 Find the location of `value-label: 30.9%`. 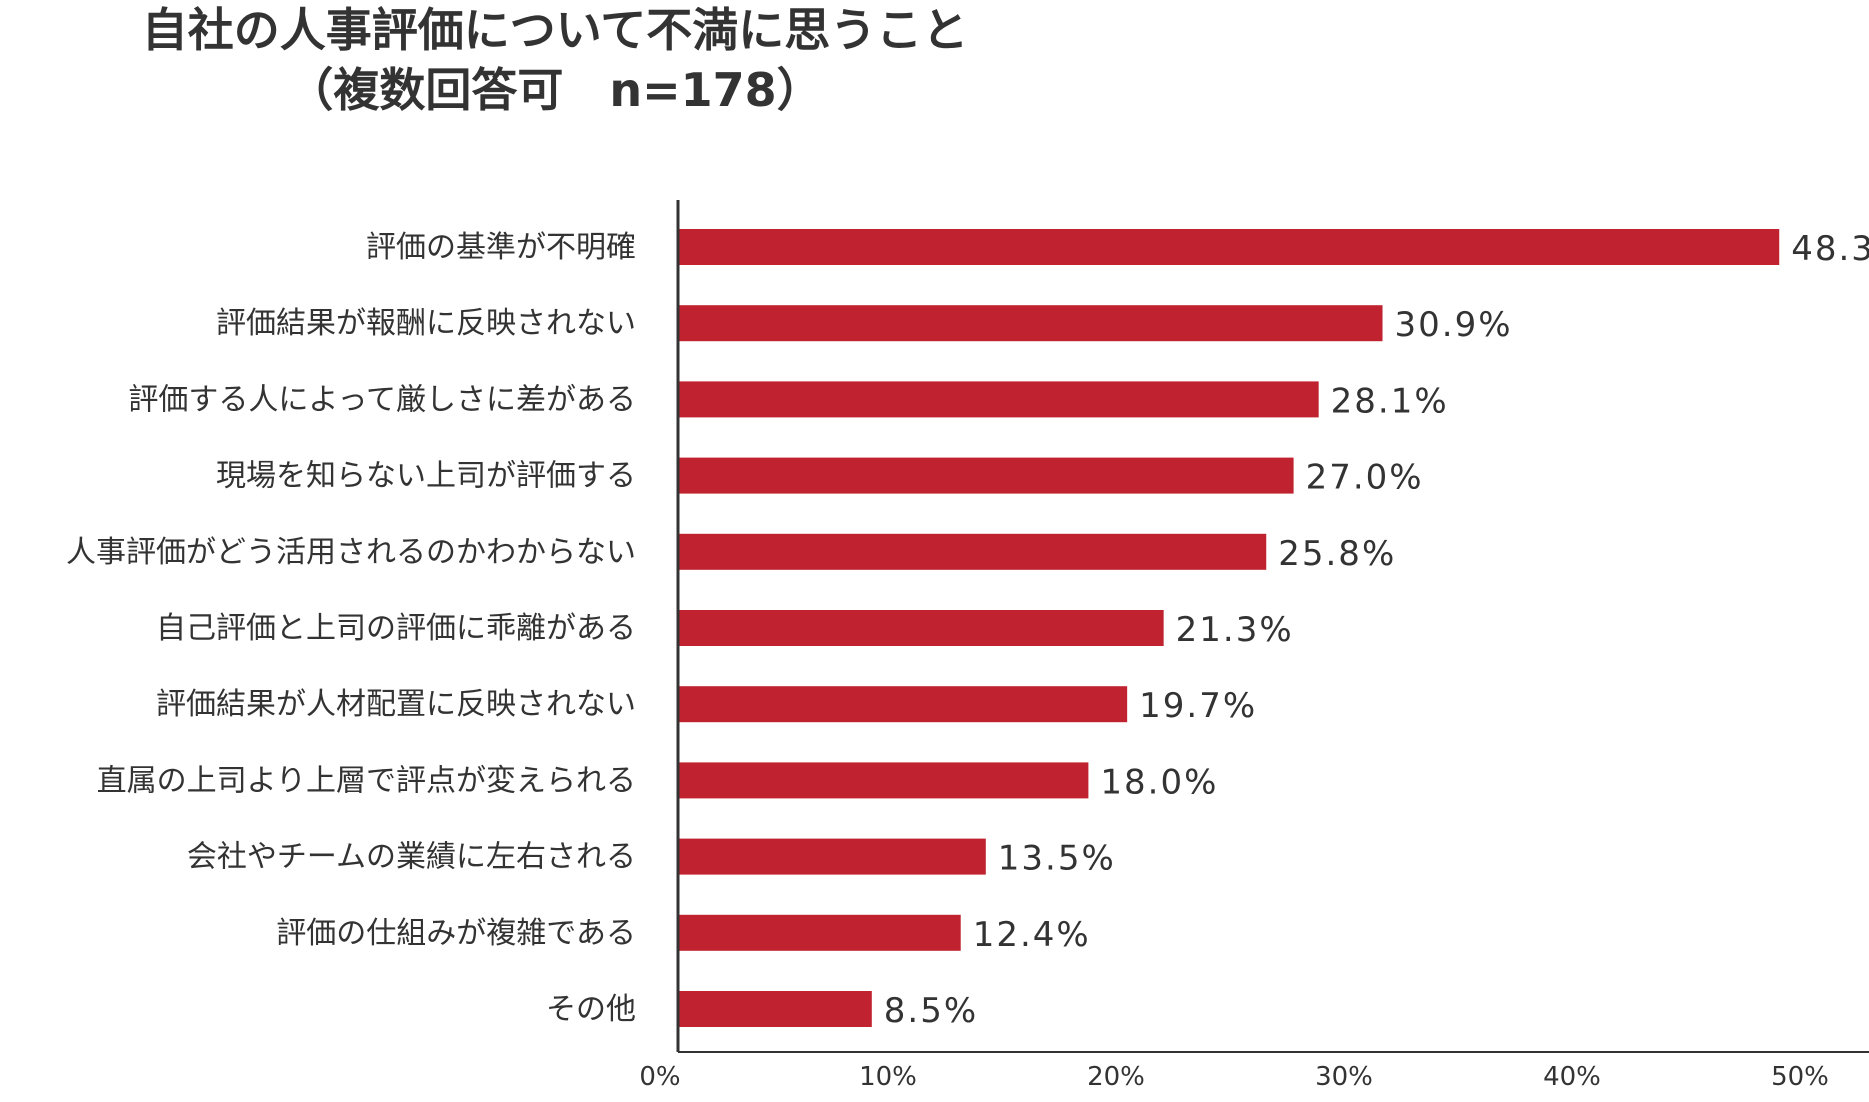

value-label: 30.9% is located at coordinates (1454, 325).